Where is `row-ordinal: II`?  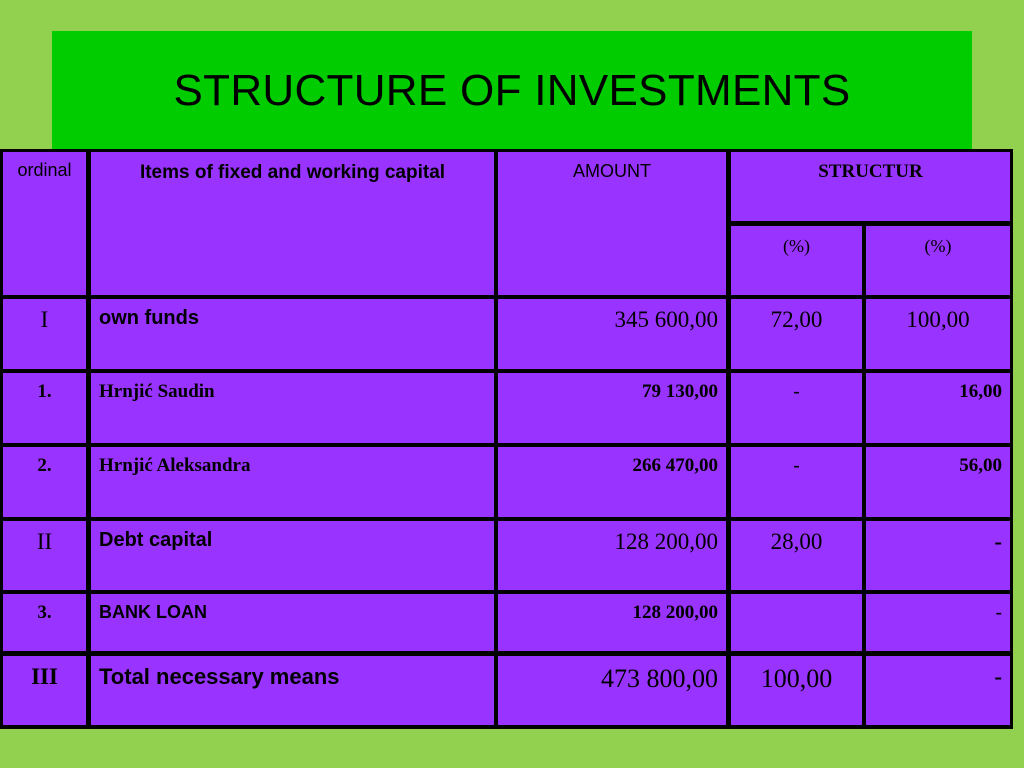 row-ordinal: II is located at coordinates (44, 555).